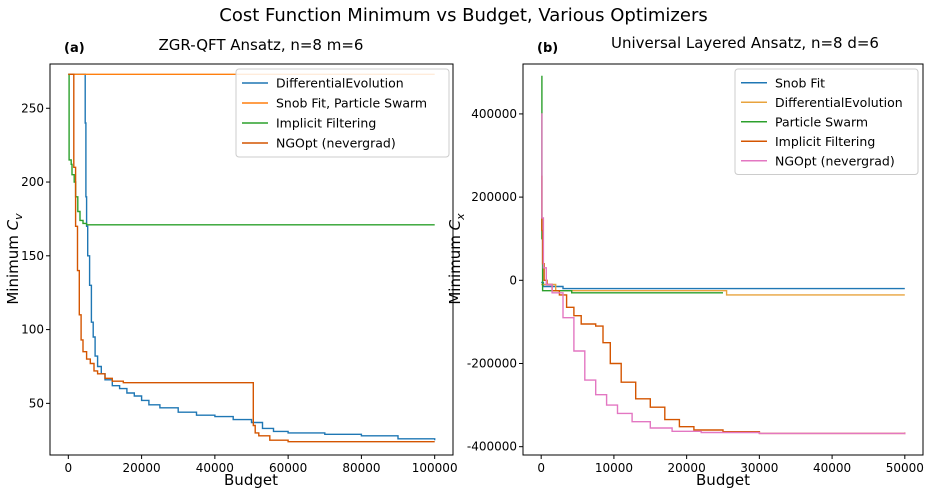 The image size is (927, 492). What do you see at coordinates (32, 330) in the screenshot?
I see `y-tick-label: 100` at bounding box center [32, 330].